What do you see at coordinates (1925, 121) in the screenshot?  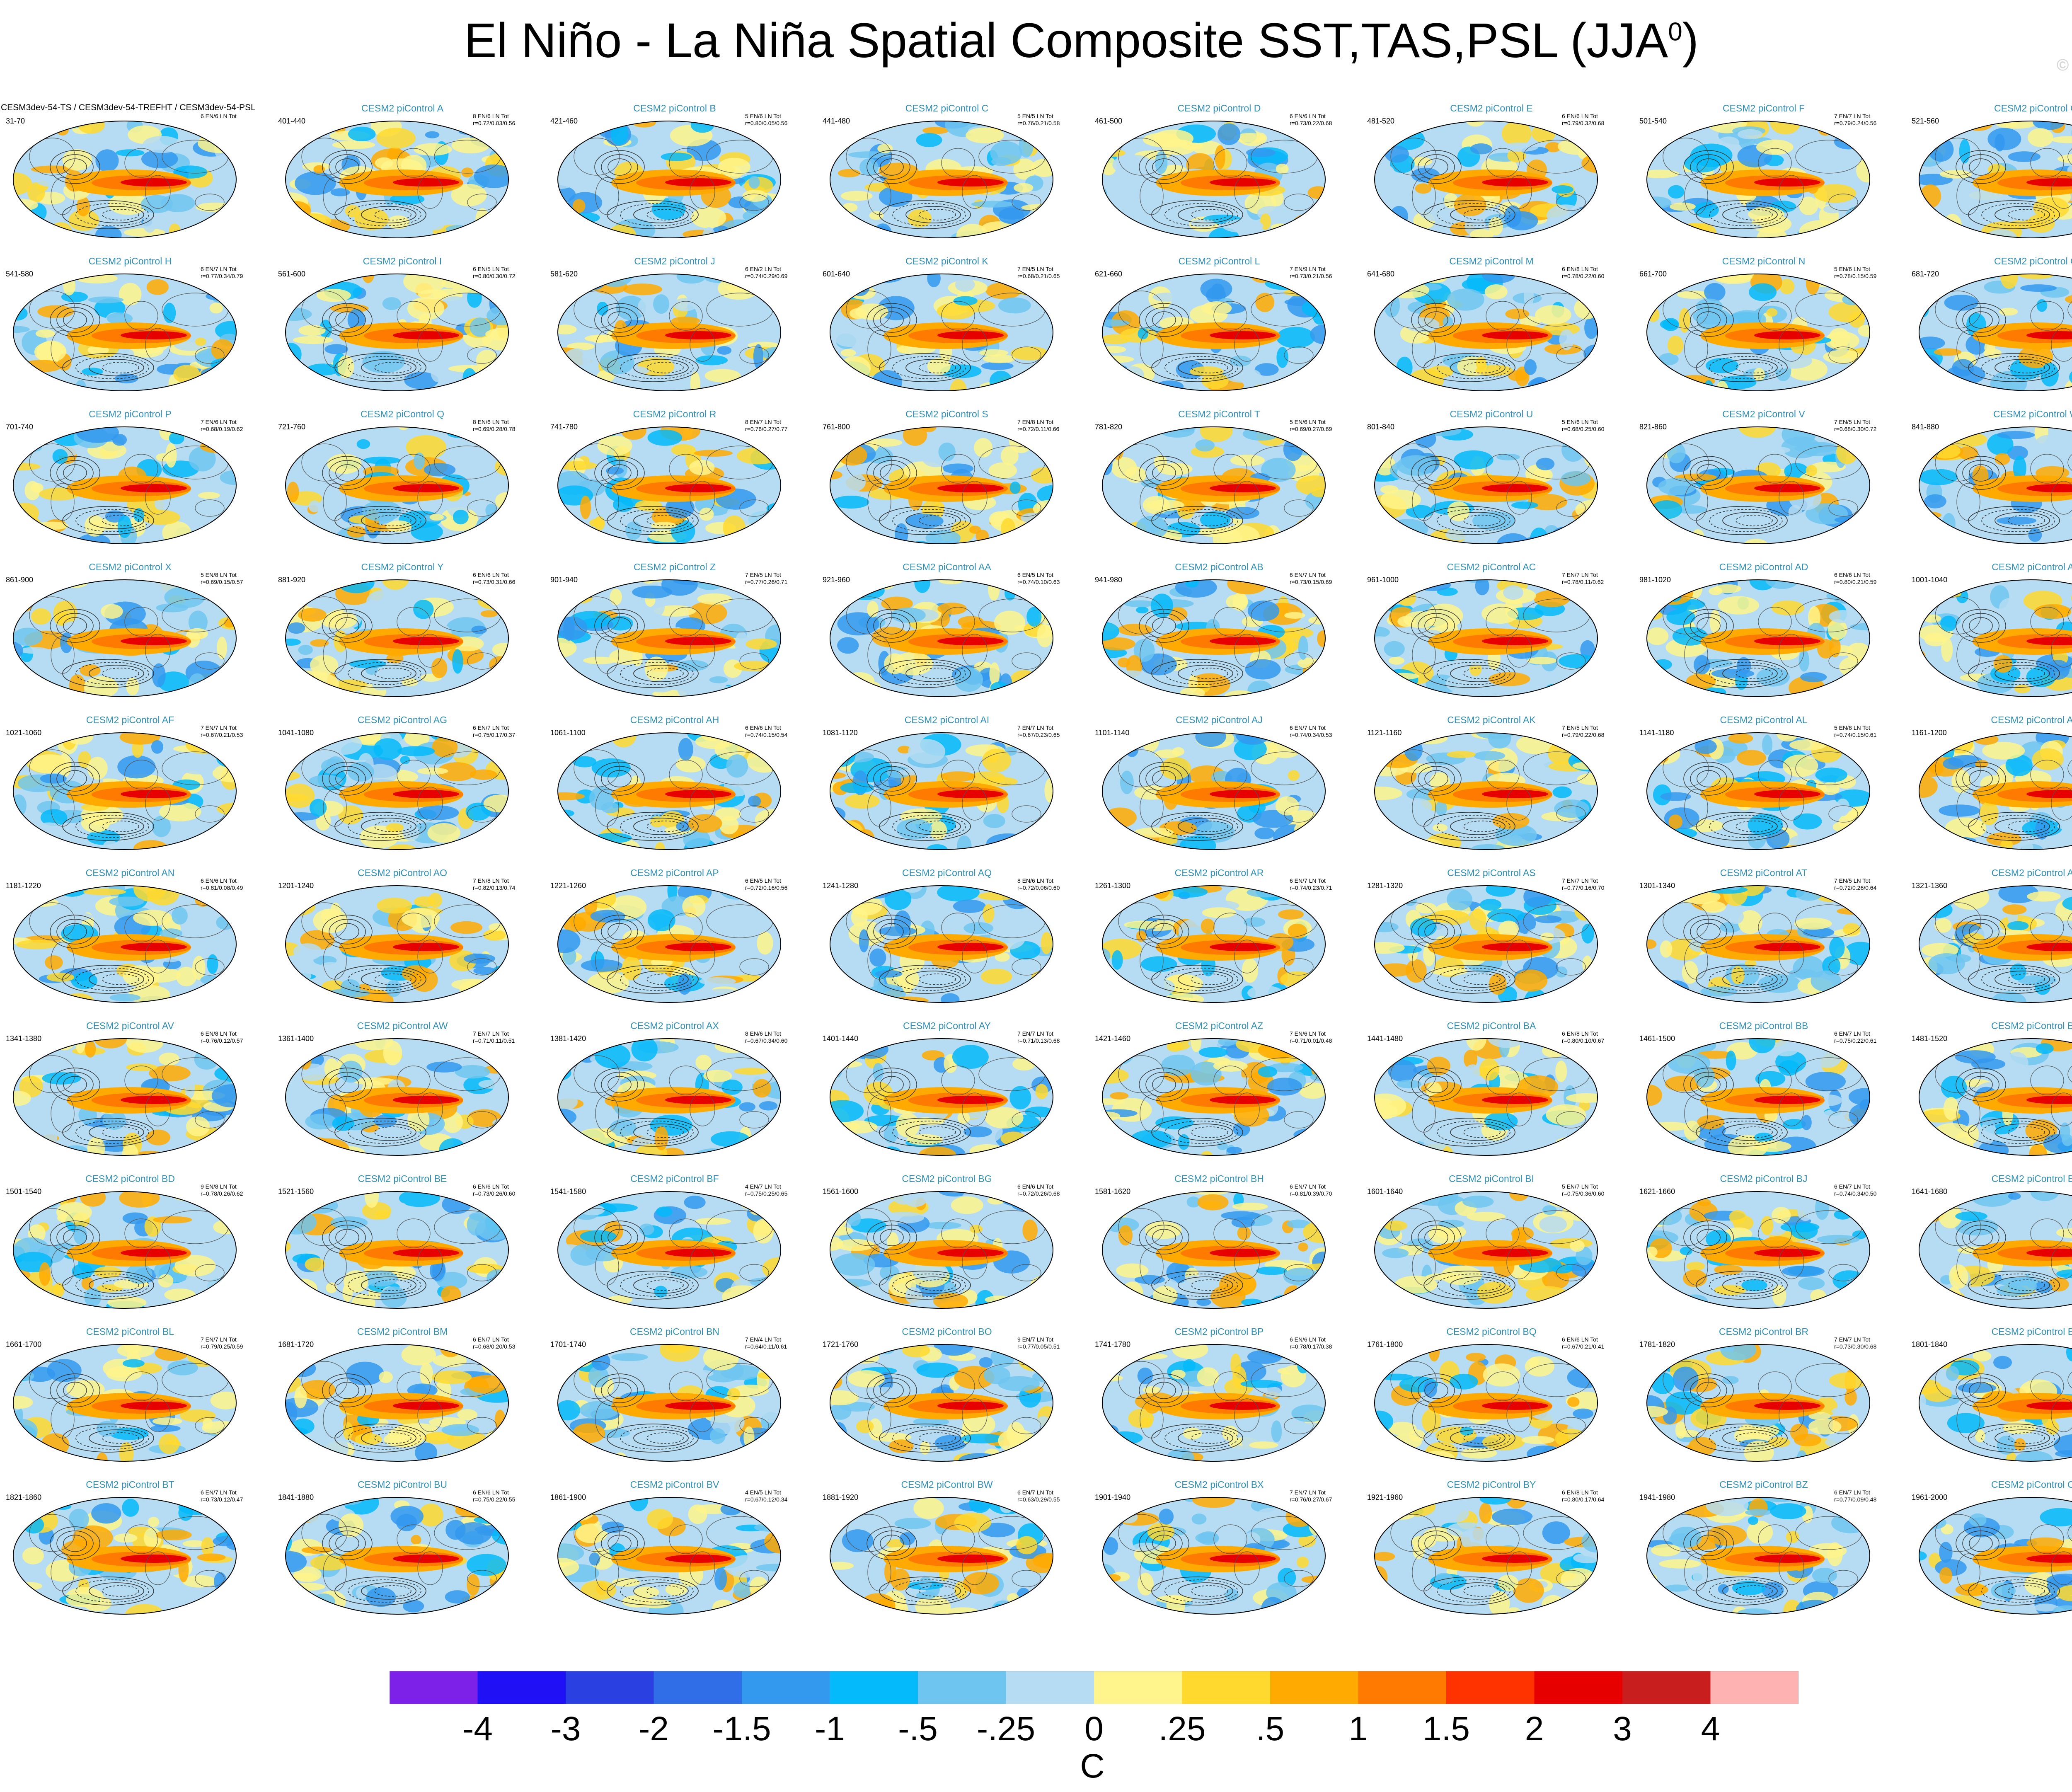 I see `panel-years: 521-560` at bounding box center [1925, 121].